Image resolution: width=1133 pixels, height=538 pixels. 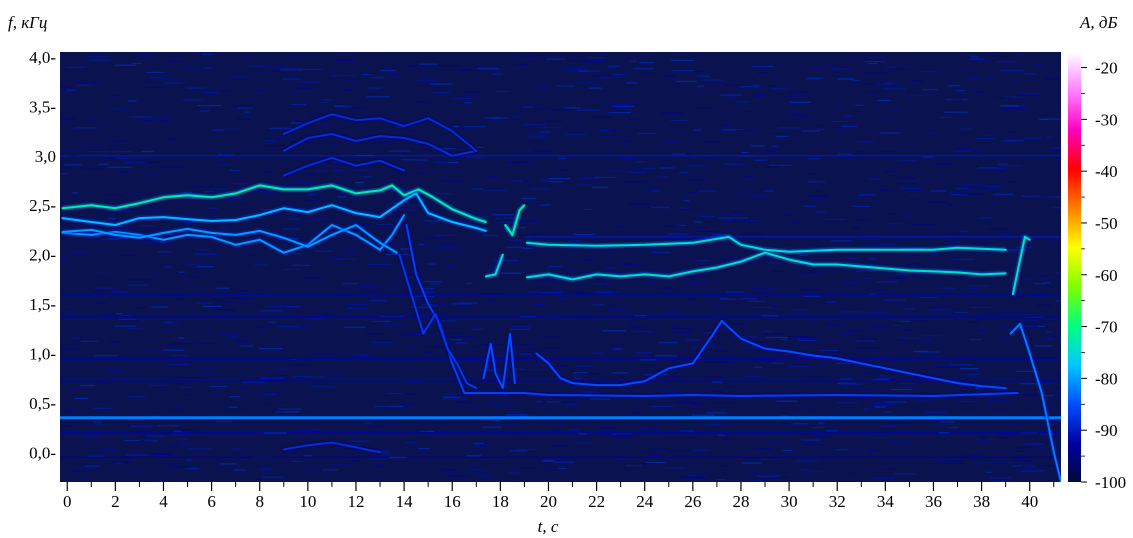 What do you see at coordinates (438, 321) in the screenshot?
I see `trace-line` at bounding box center [438, 321].